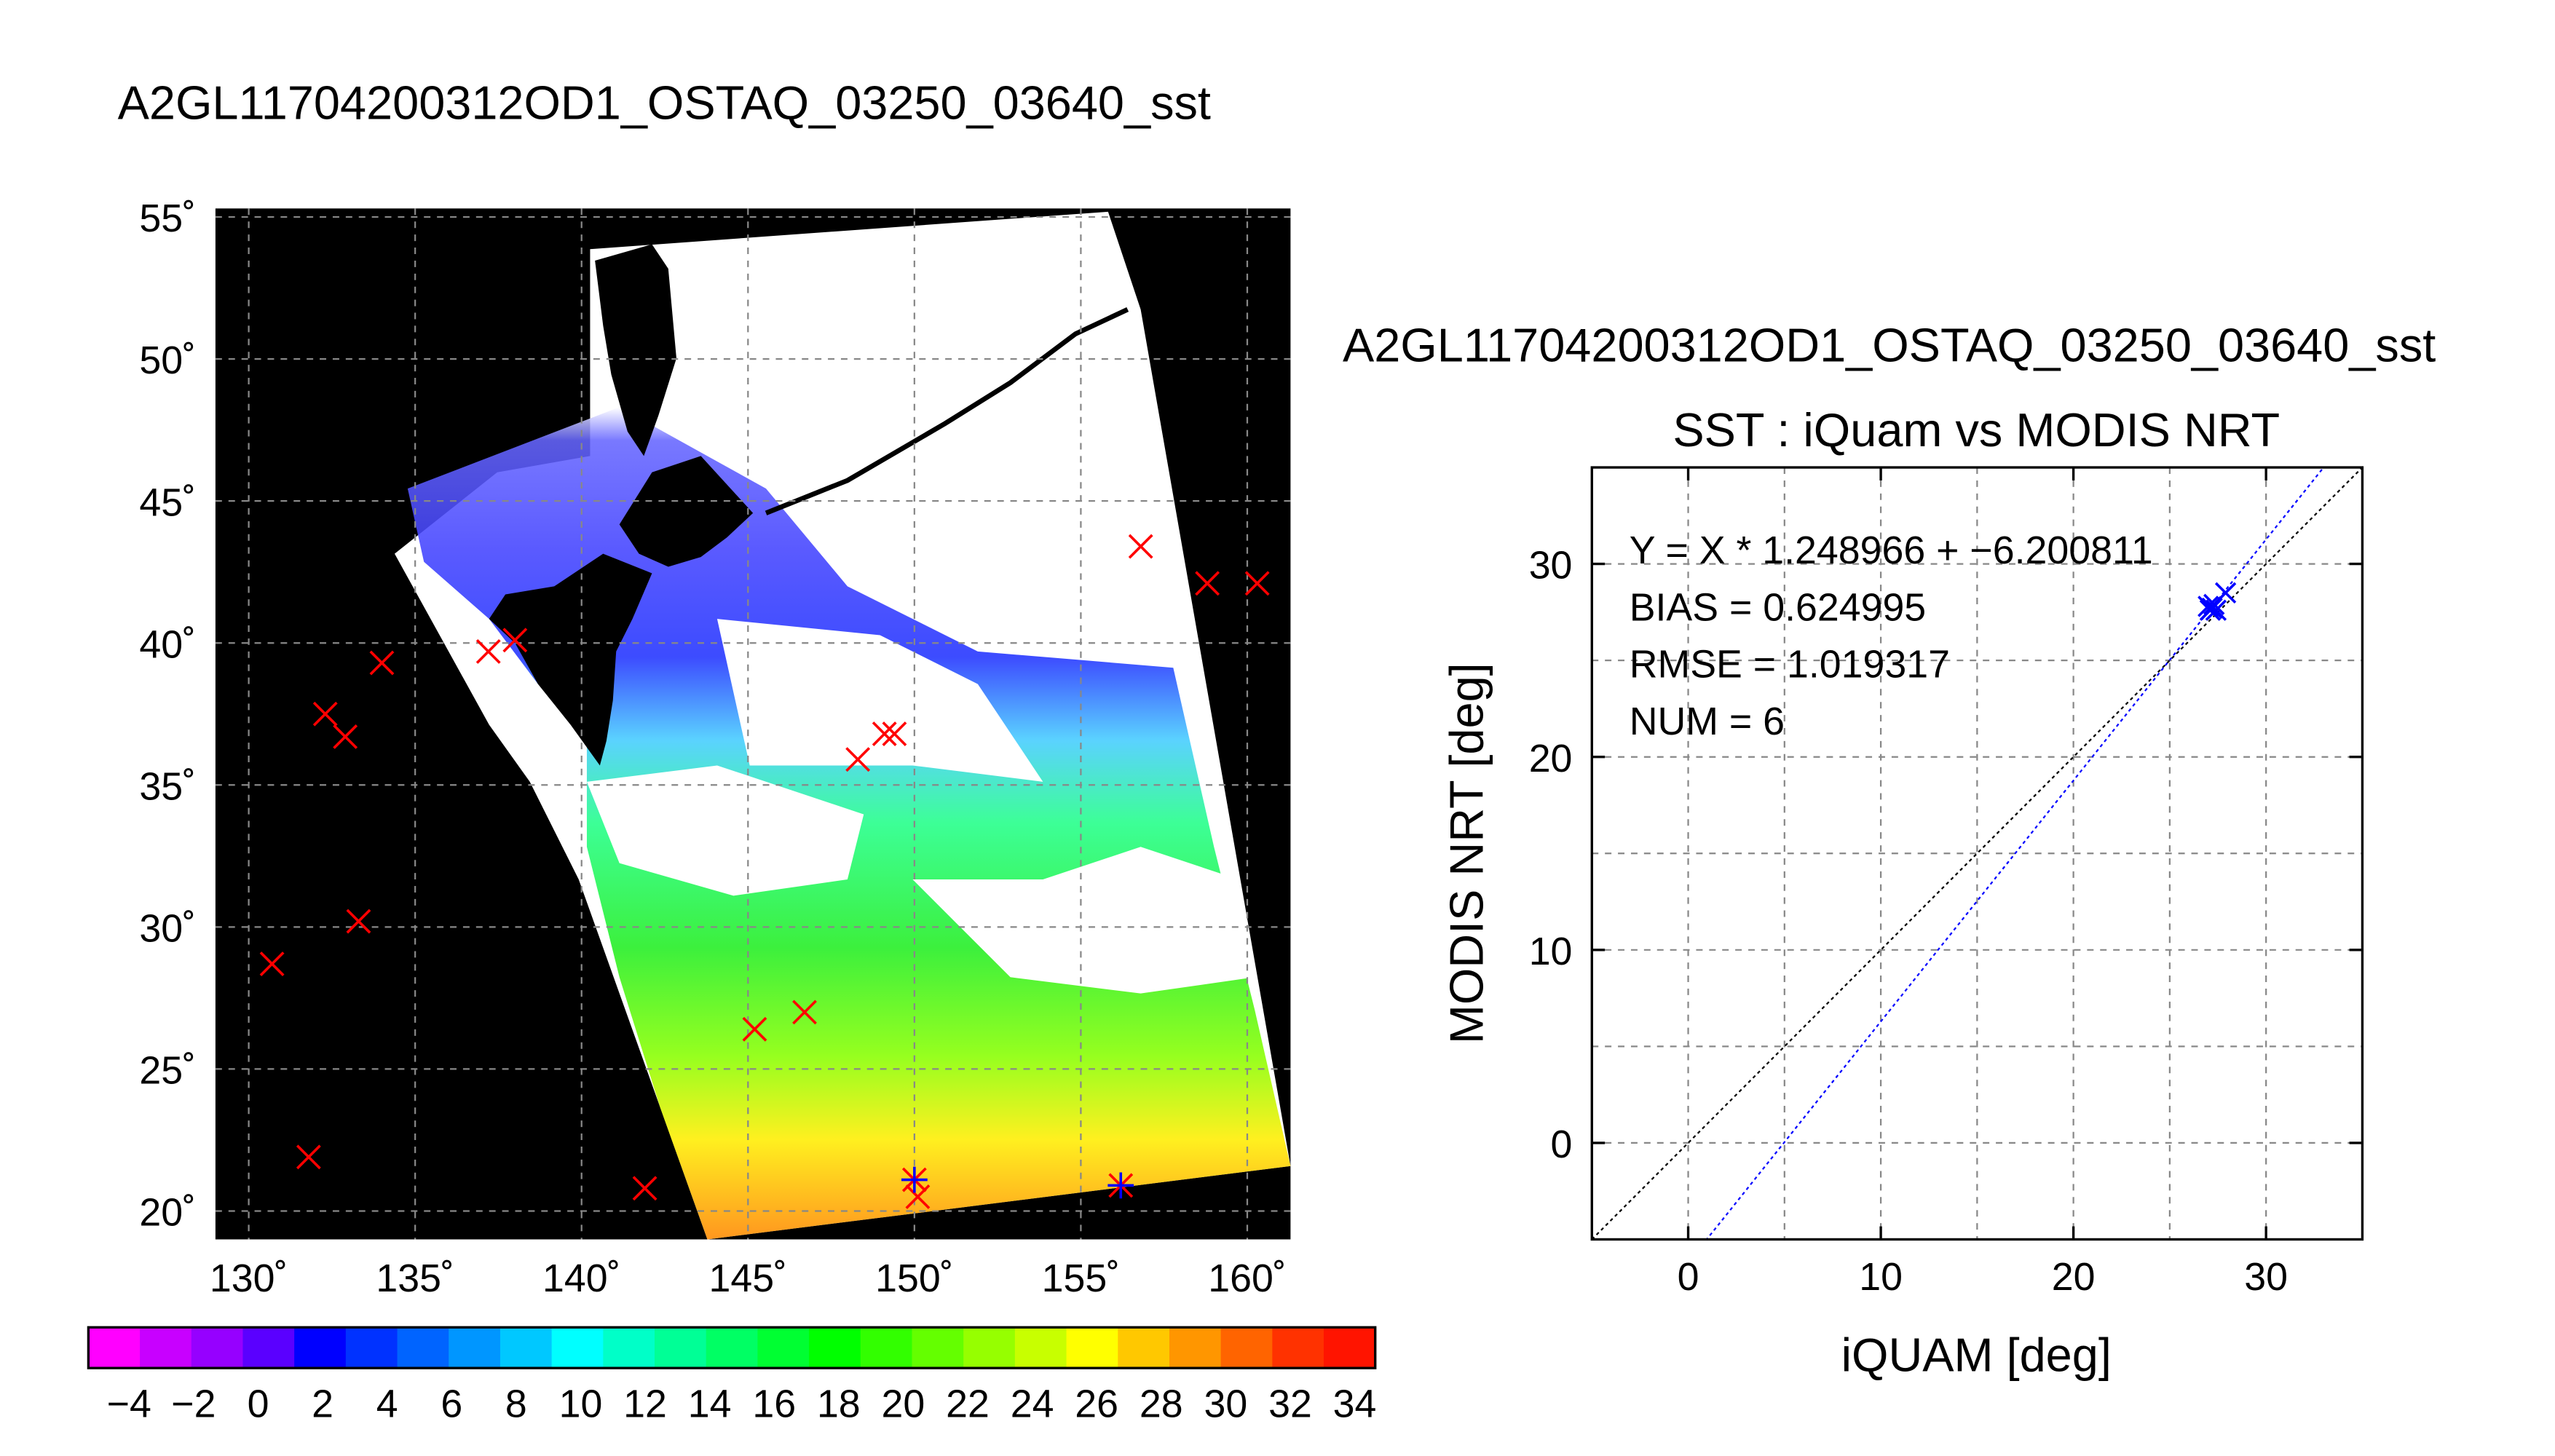 The image size is (2555, 1456). What do you see at coordinates (167, 715) in the screenshot?
I see `map-lat-ticks: 20˚ 25˚ 30˚ 35˚ 40˚ 45˚ 50˚ 55˚` at bounding box center [167, 715].